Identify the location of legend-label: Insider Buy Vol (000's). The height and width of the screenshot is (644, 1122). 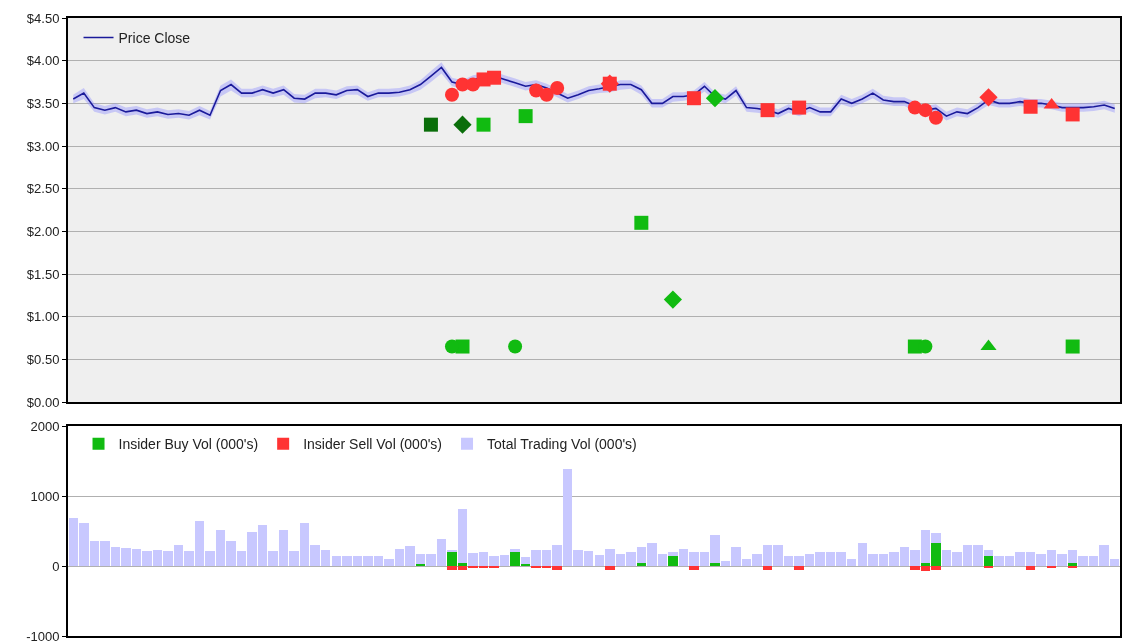
(188, 444).